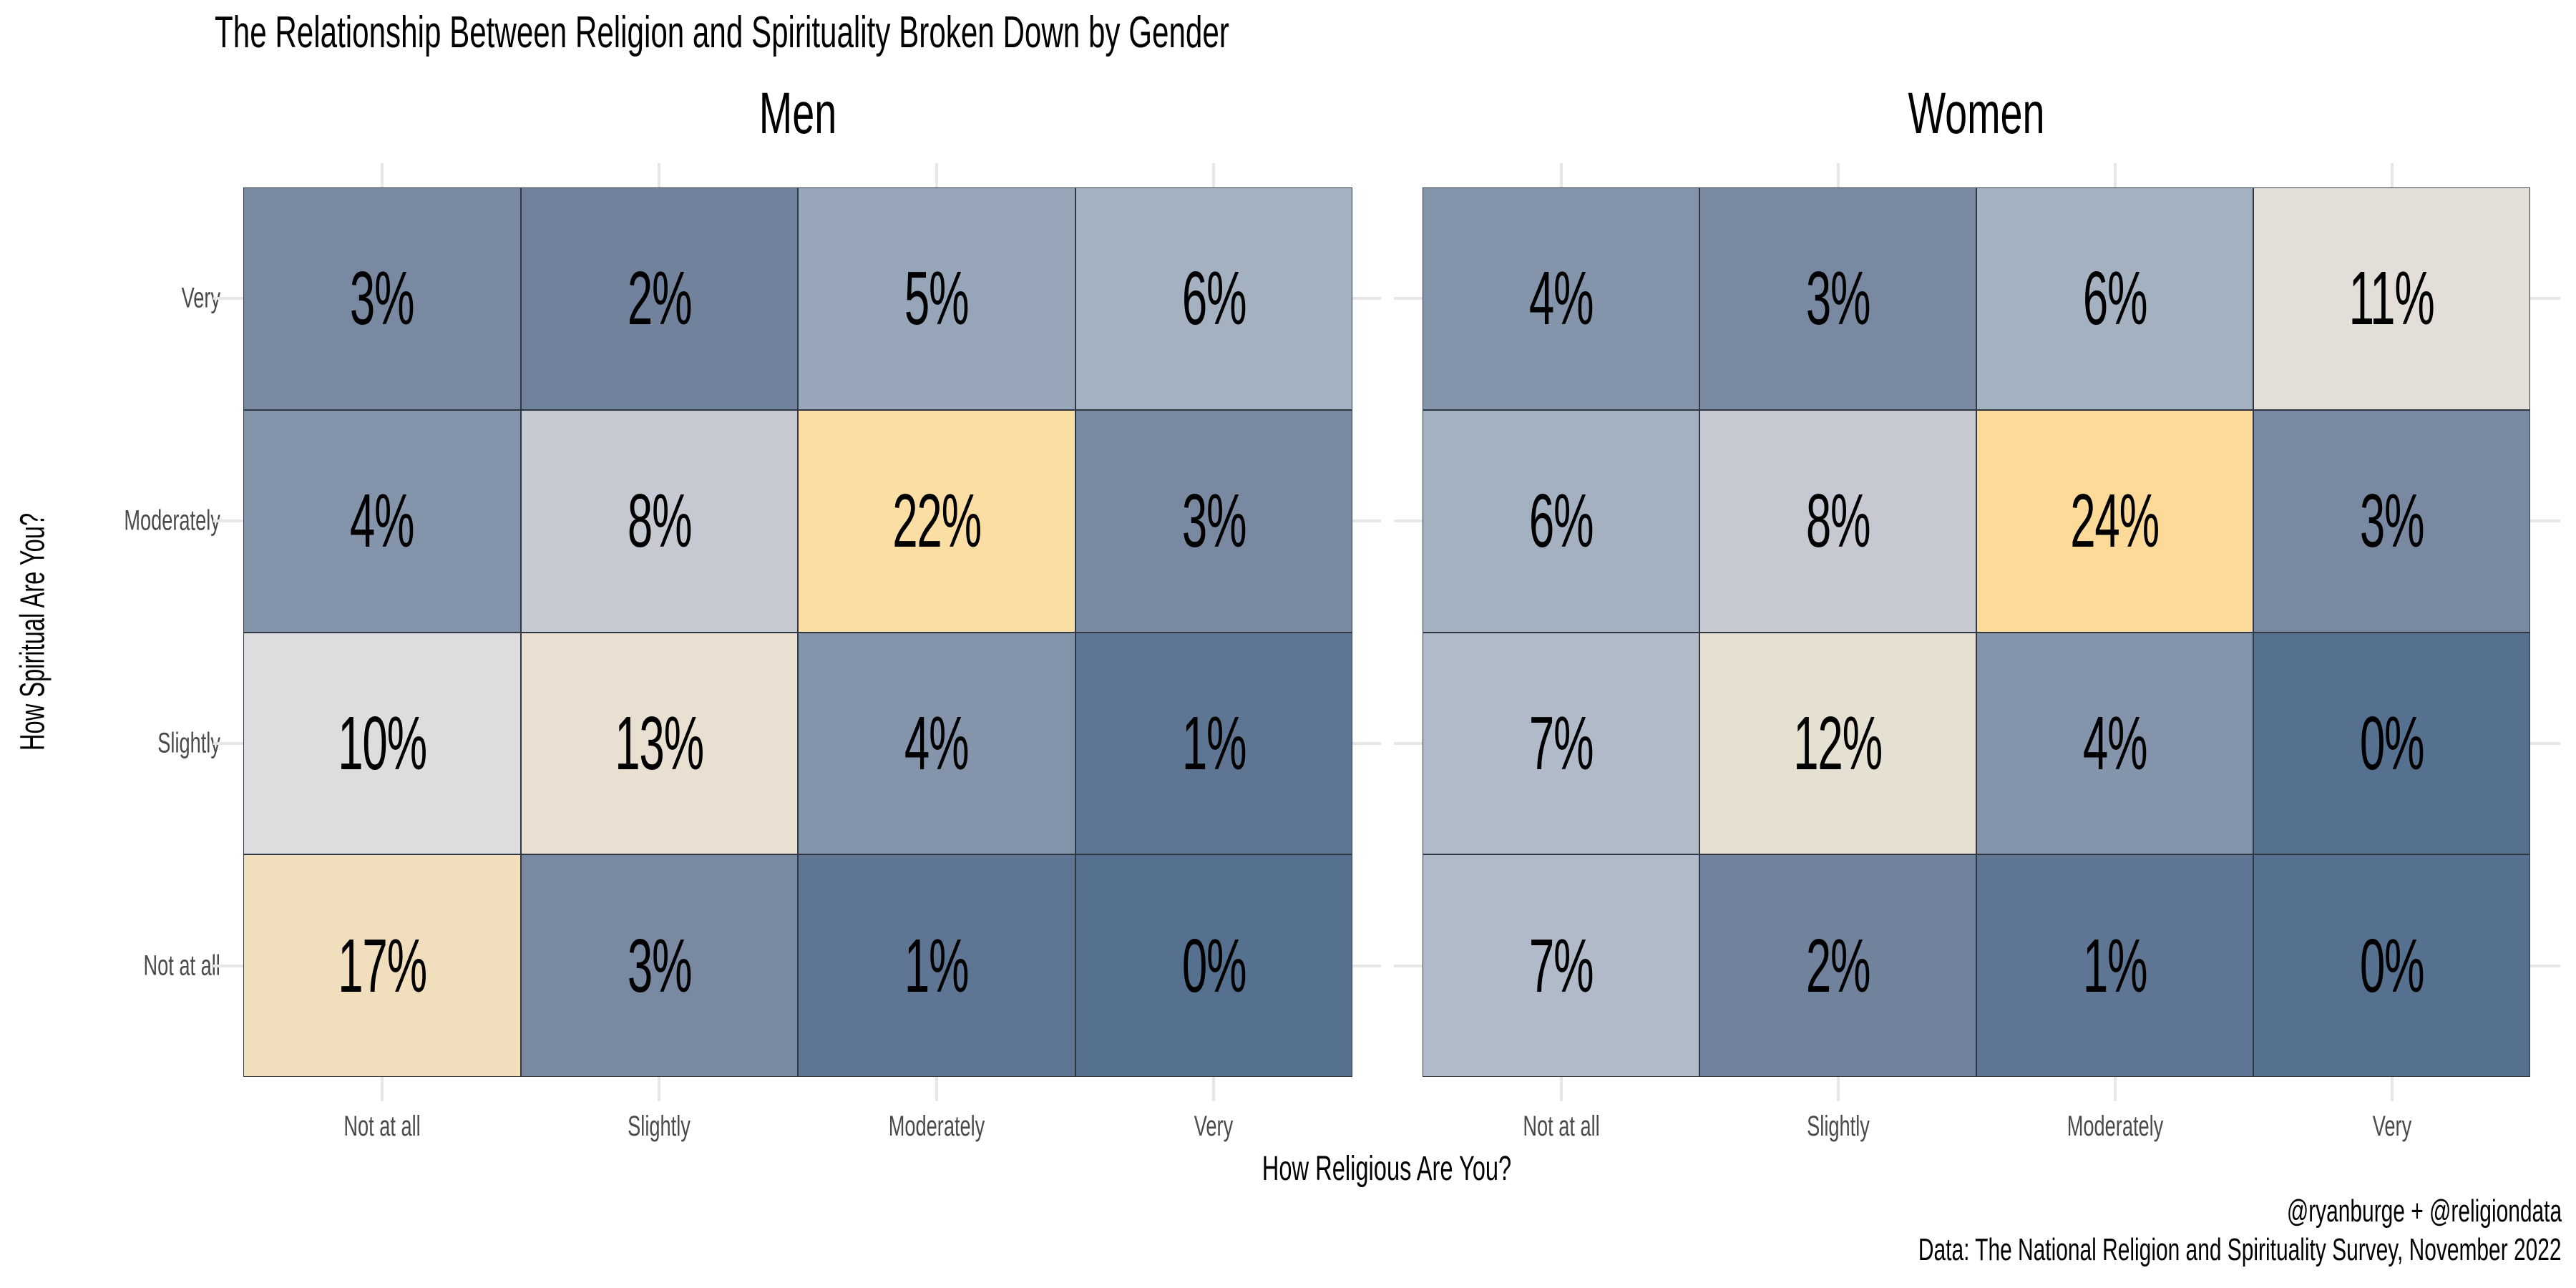 This screenshot has height=1288, width=2576. I want to click on cell-value-label: 11%, so click(2392, 298).